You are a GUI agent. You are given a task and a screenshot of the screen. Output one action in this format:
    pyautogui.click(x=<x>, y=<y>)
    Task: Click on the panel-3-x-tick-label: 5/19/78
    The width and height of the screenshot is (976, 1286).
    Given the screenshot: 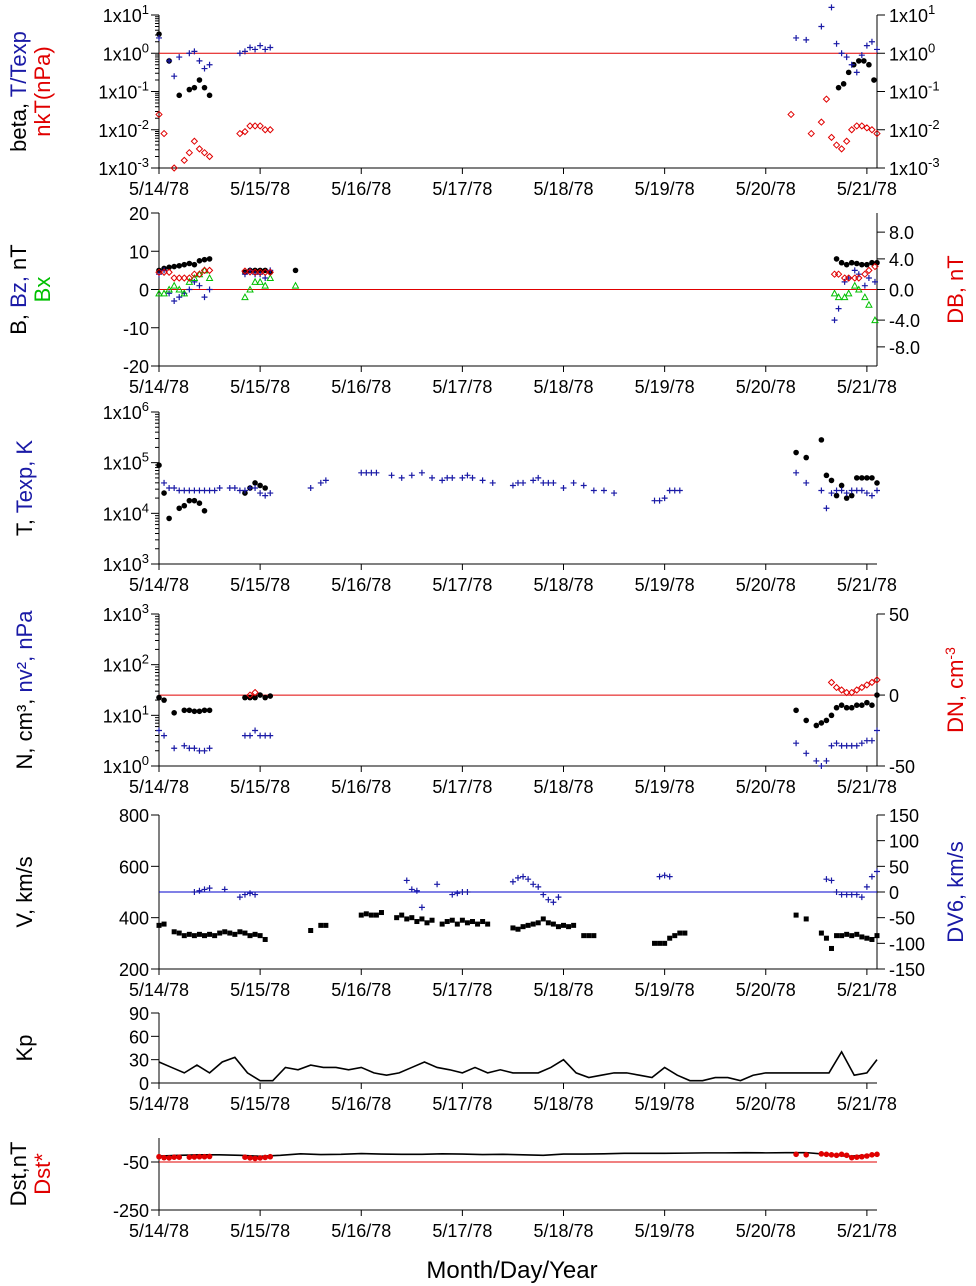 What is the action you would take?
    pyautogui.click(x=665, y=787)
    